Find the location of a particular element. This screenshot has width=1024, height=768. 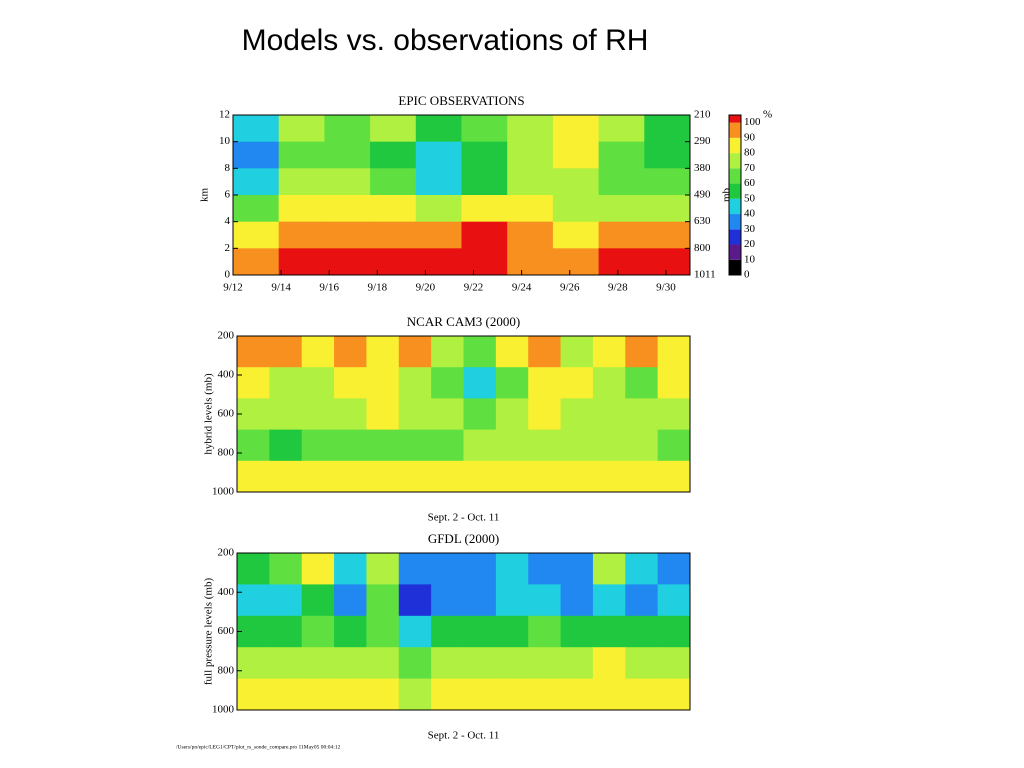

colorbar-unit: % is located at coordinates (767, 115).